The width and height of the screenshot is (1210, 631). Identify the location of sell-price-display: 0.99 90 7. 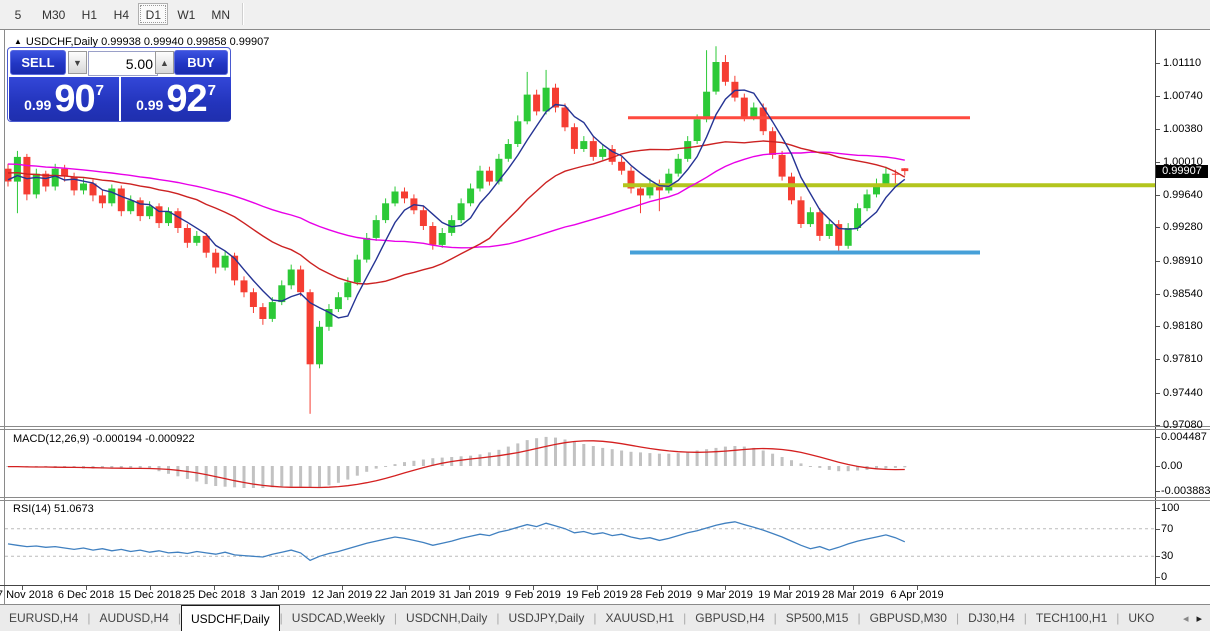
(64, 99).